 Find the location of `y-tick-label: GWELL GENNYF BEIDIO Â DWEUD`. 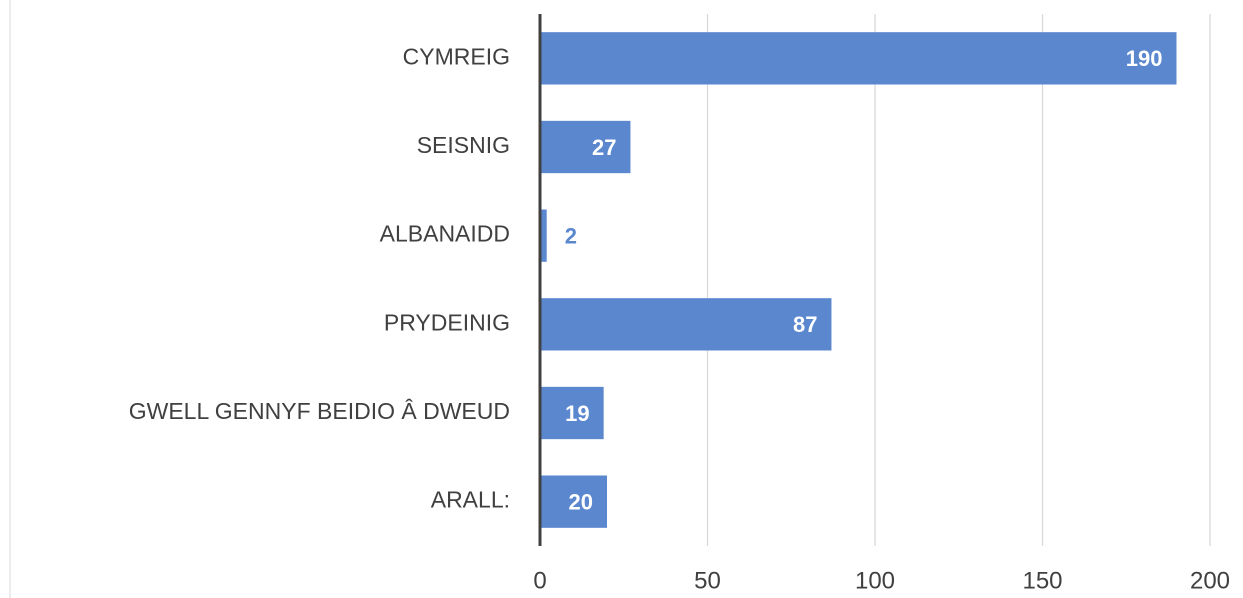

y-tick-label: GWELL GENNYF BEIDIO Â DWEUD is located at coordinates (319, 411).